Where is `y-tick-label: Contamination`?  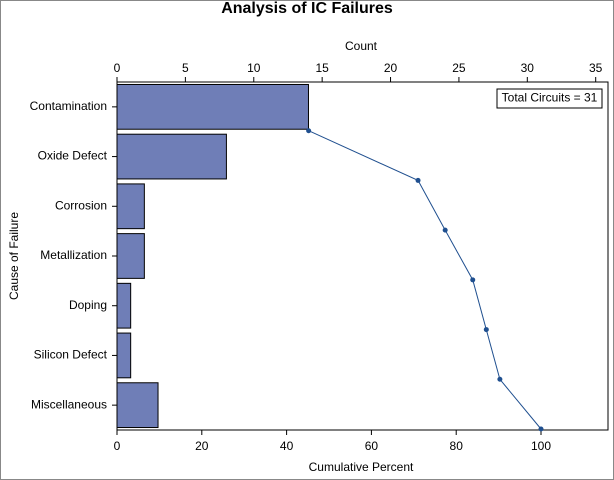 y-tick-label: Contamination is located at coordinates (68, 106).